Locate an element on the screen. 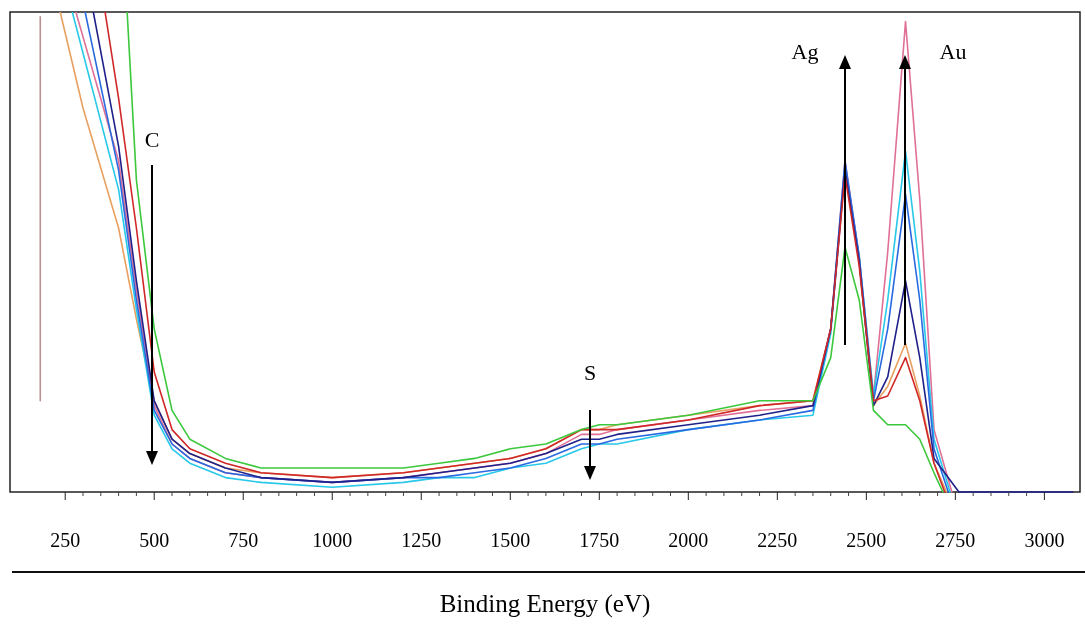 The image size is (1085, 628). x-tick-label: 1500 is located at coordinates (510, 540).